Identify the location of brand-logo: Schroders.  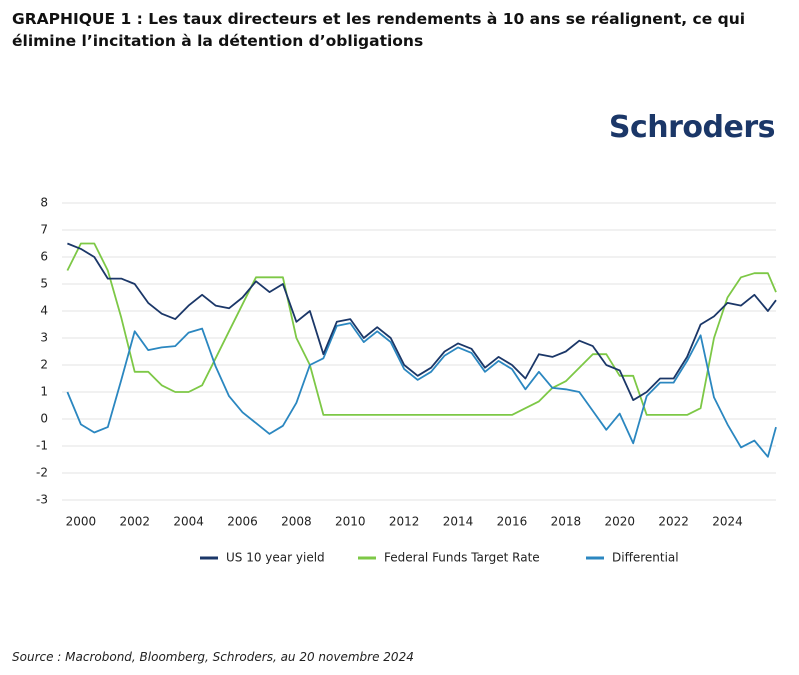
(692, 127).